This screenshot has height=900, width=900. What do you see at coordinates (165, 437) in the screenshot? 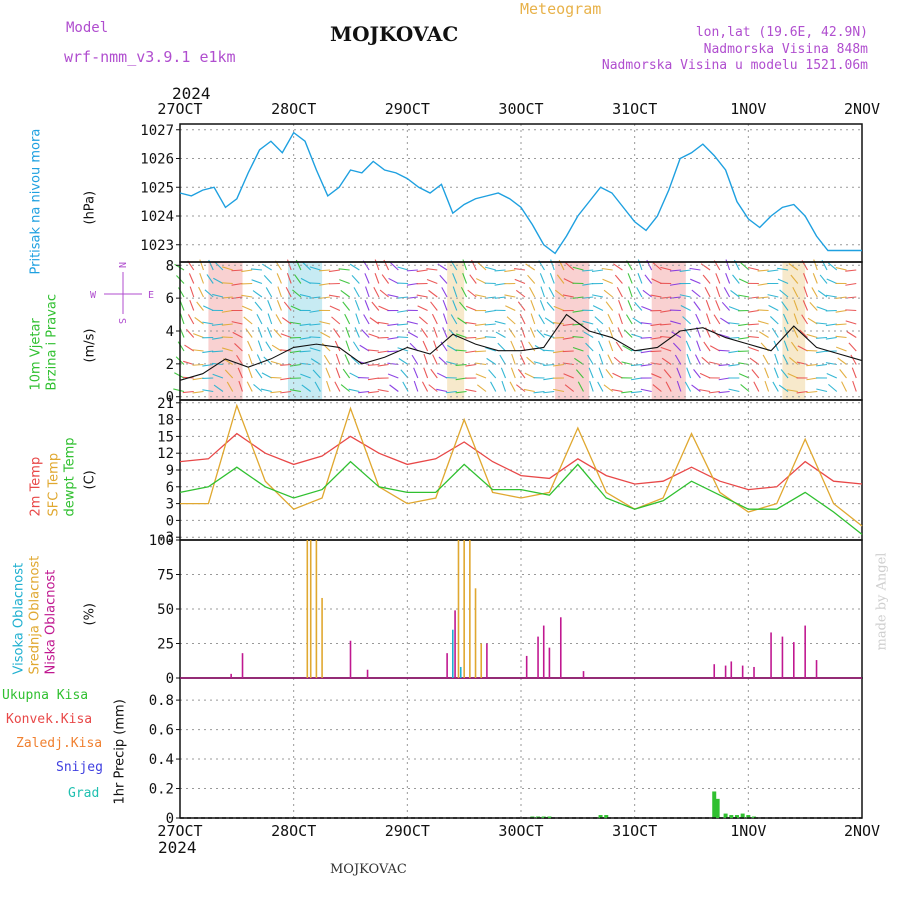
I see `y-tick-label: 15` at bounding box center [165, 437].